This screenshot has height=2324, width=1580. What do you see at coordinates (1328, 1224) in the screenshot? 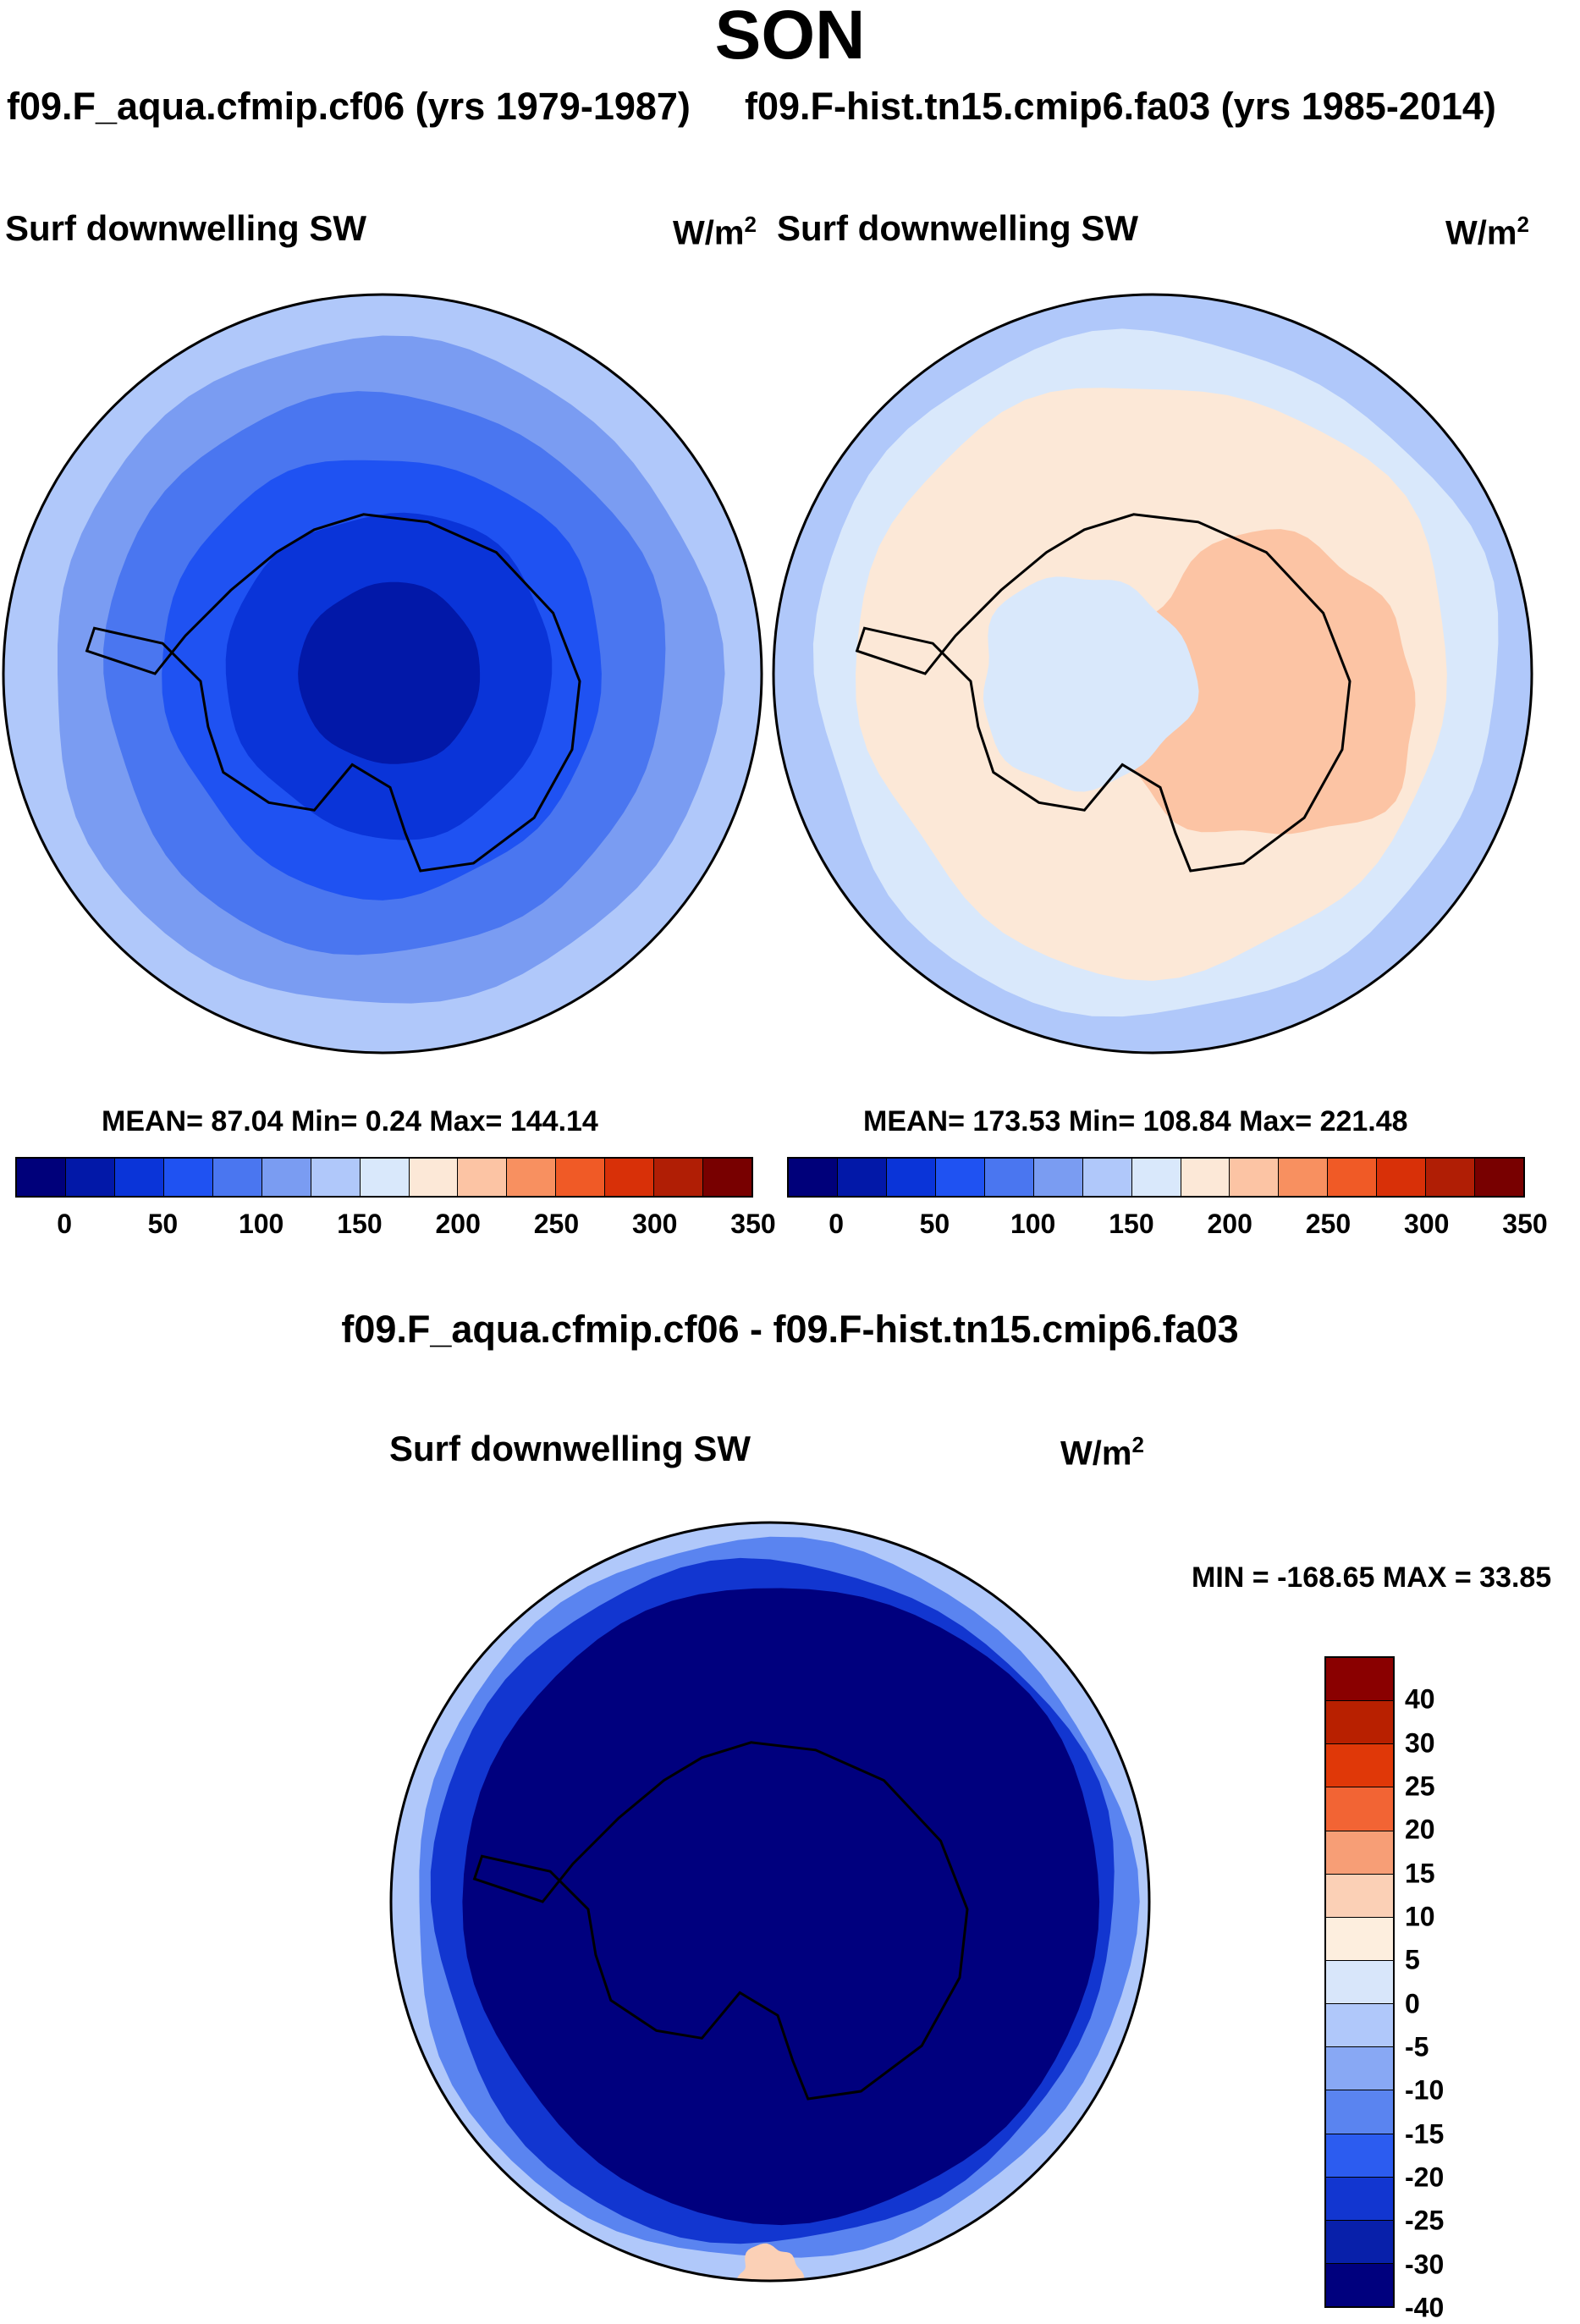
I see `right-colorbar-tick-label: 250` at bounding box center [1328, 1224].